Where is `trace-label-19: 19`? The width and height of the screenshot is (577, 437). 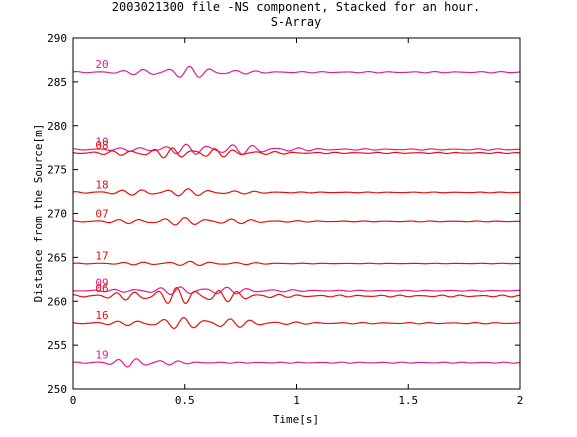
trace-label-19: 19 is located at coordinates (101, 355).